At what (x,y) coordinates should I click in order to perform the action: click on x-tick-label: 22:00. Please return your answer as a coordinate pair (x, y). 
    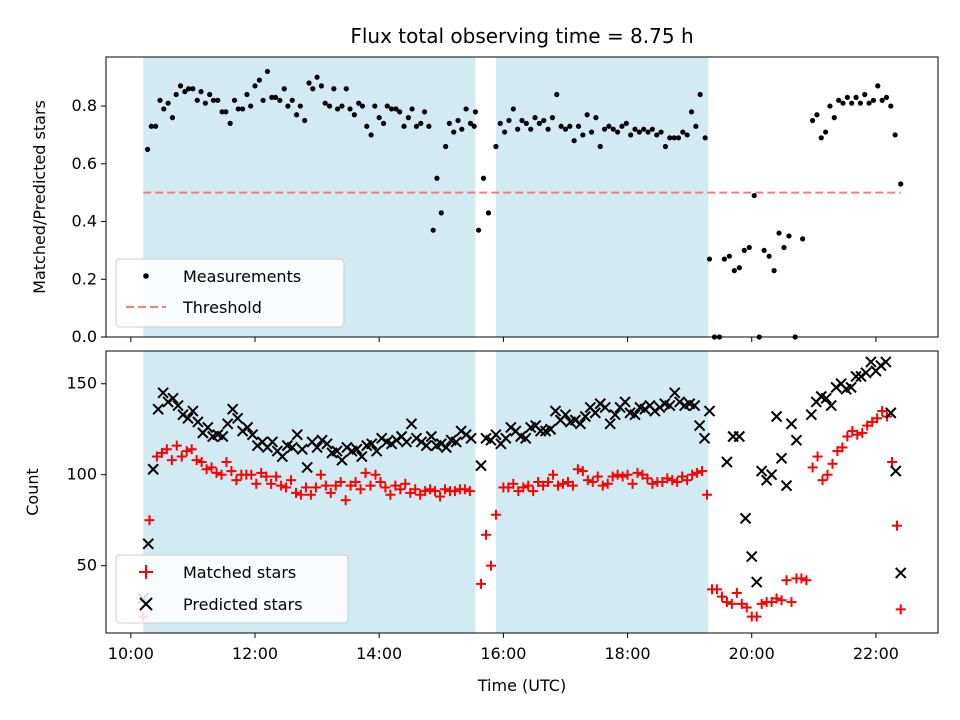
    Looking at the image, I should click on (876, 653).